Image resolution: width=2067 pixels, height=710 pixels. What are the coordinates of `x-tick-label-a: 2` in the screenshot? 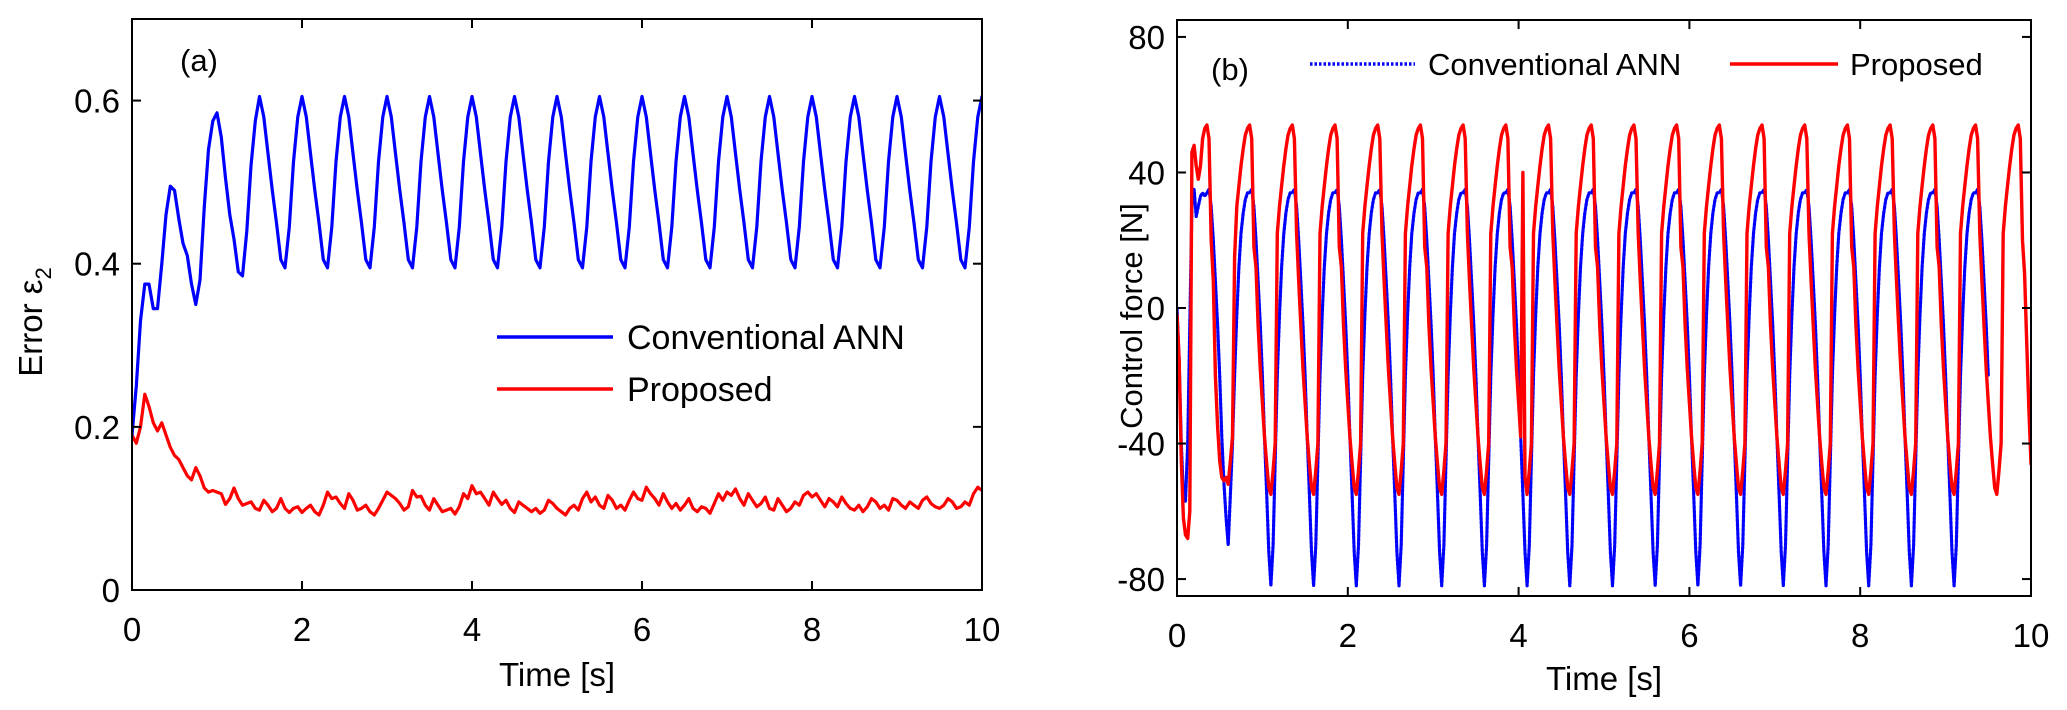 It's located at (302, 629).